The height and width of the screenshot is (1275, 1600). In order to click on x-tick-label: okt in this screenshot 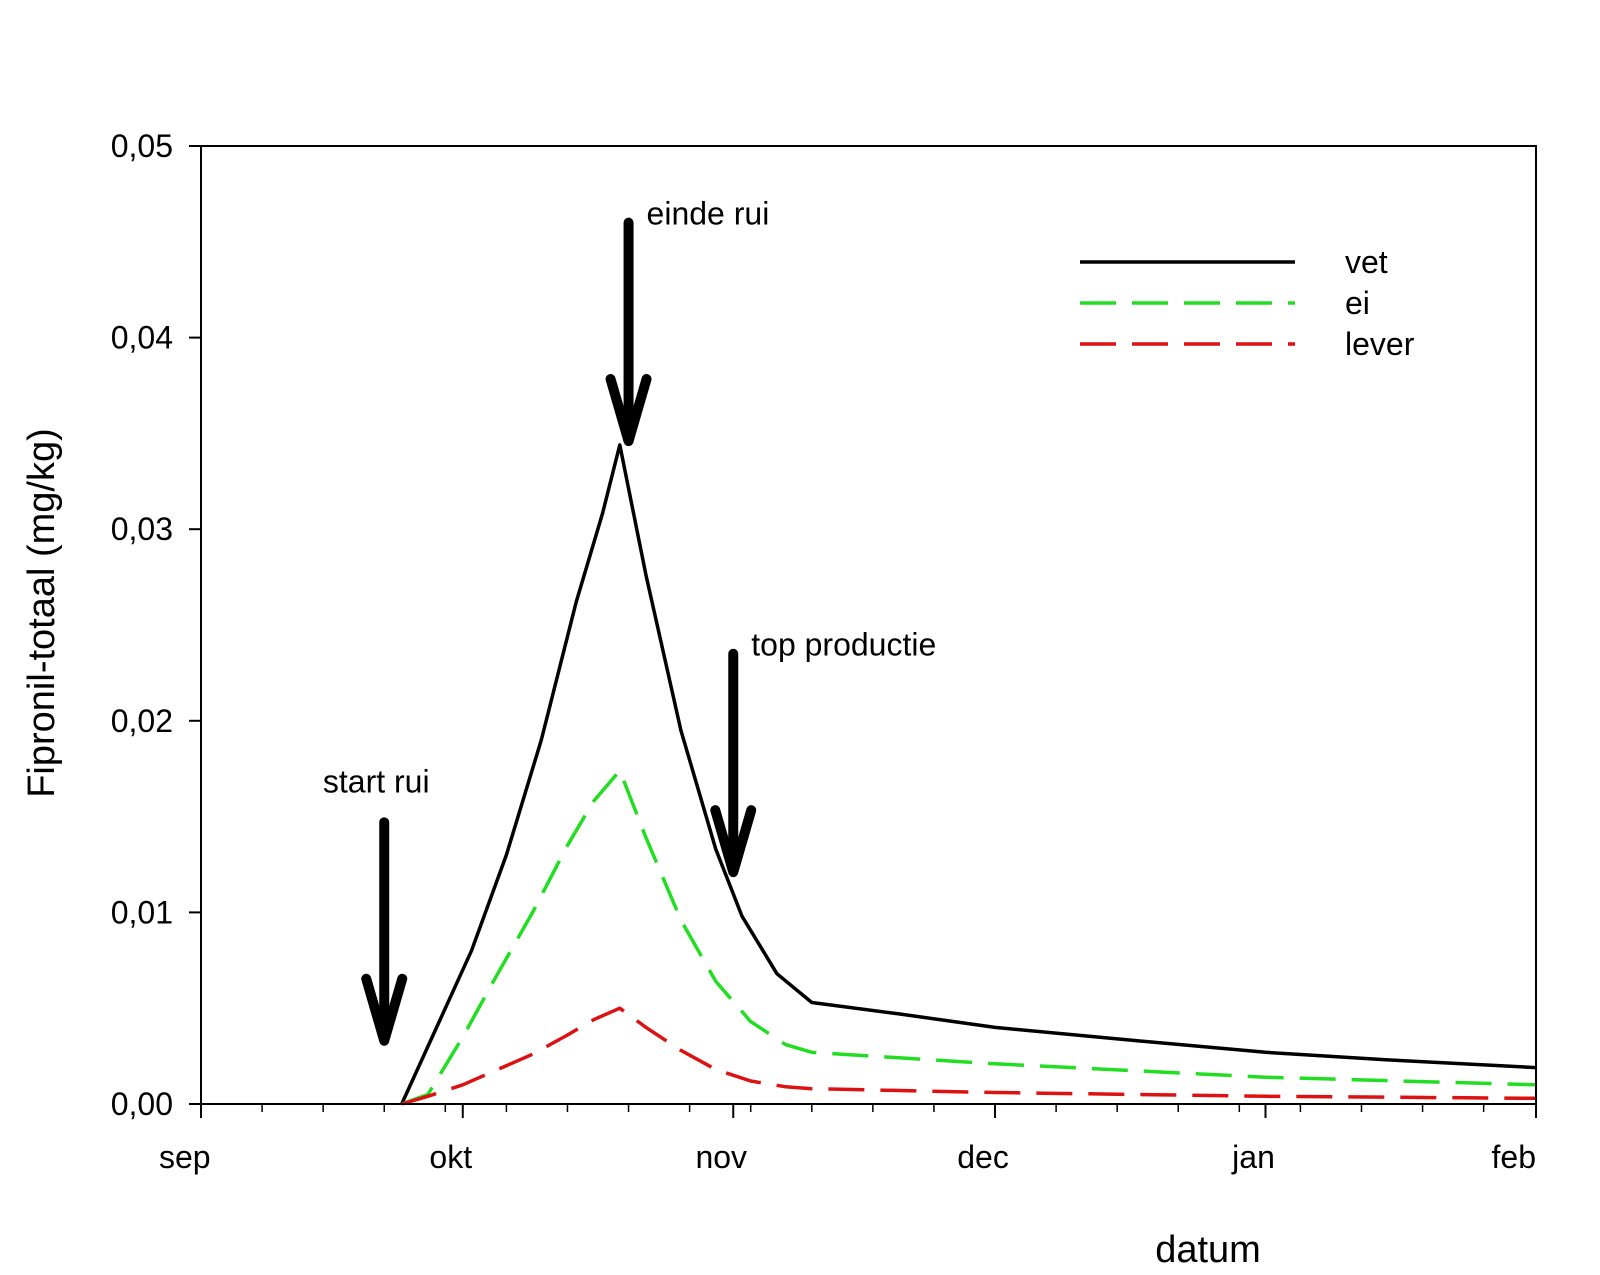, I will do `click(450, 1157)`.